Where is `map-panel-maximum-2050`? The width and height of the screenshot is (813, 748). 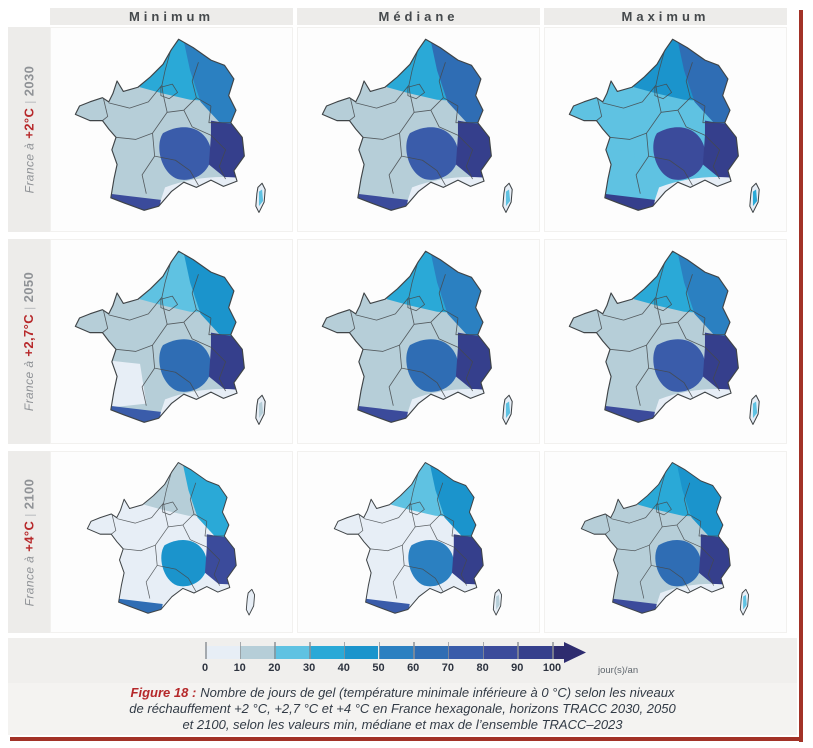 map-panel-maximum-2050 is located at coordinates (665, 341).